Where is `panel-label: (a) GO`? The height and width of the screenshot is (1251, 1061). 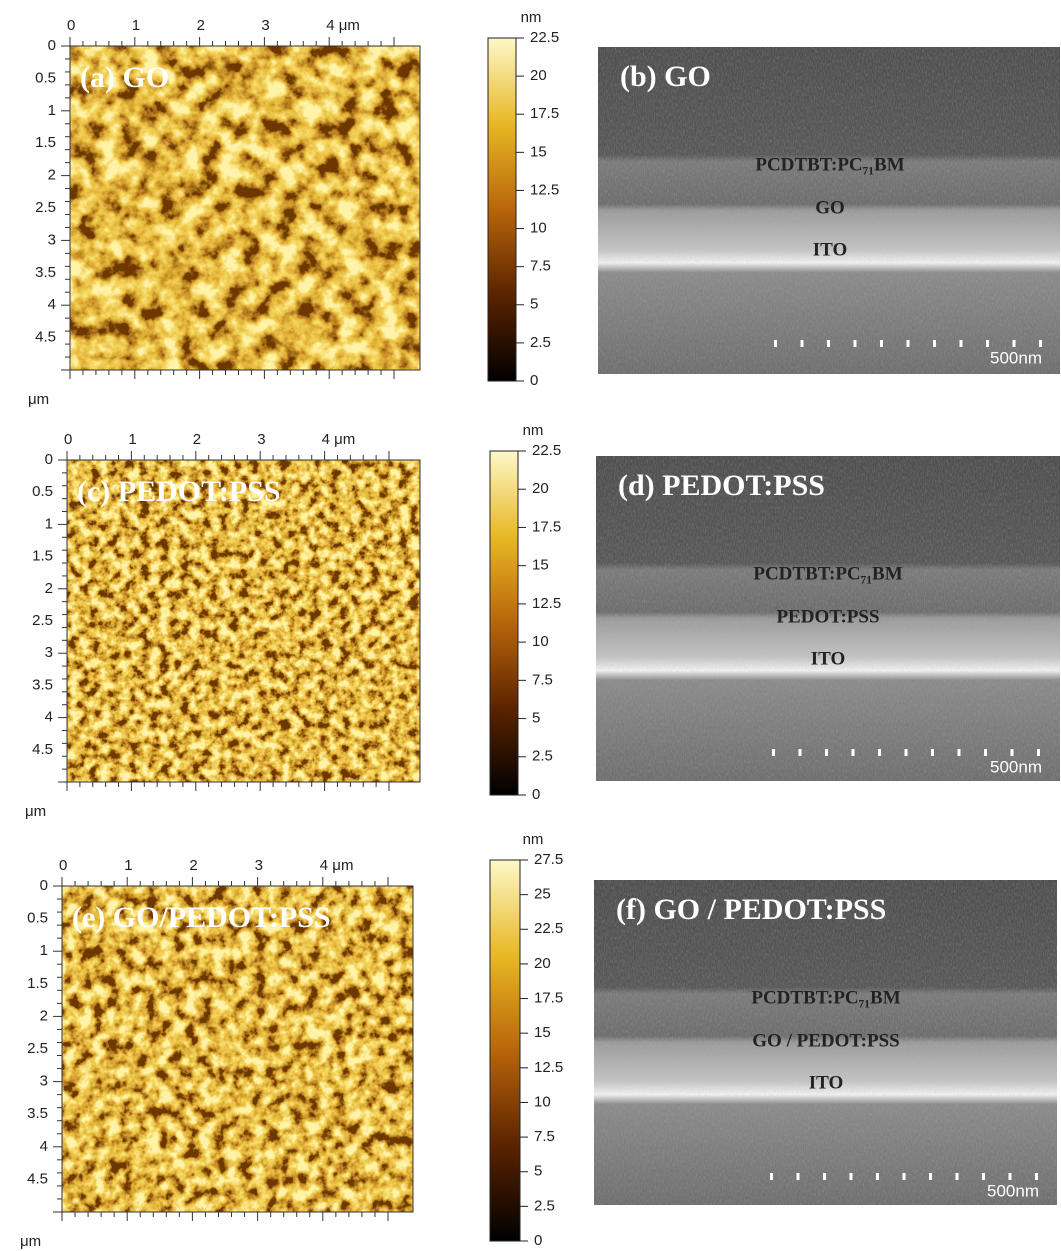 panel-label: (a) GO is located at coordinates (124, 77).